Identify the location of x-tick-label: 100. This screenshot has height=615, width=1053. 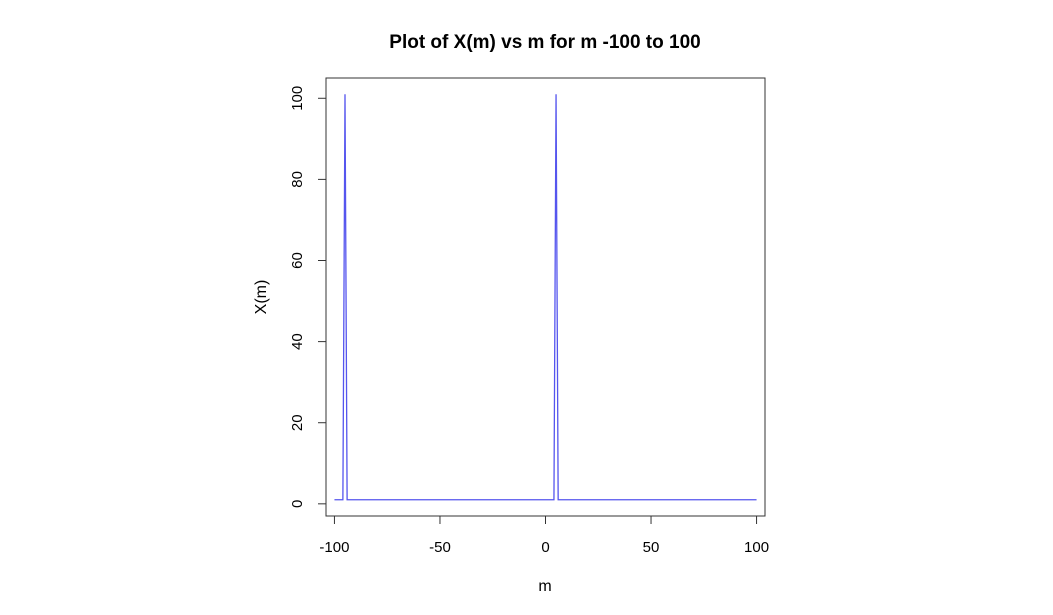
(756, 547).